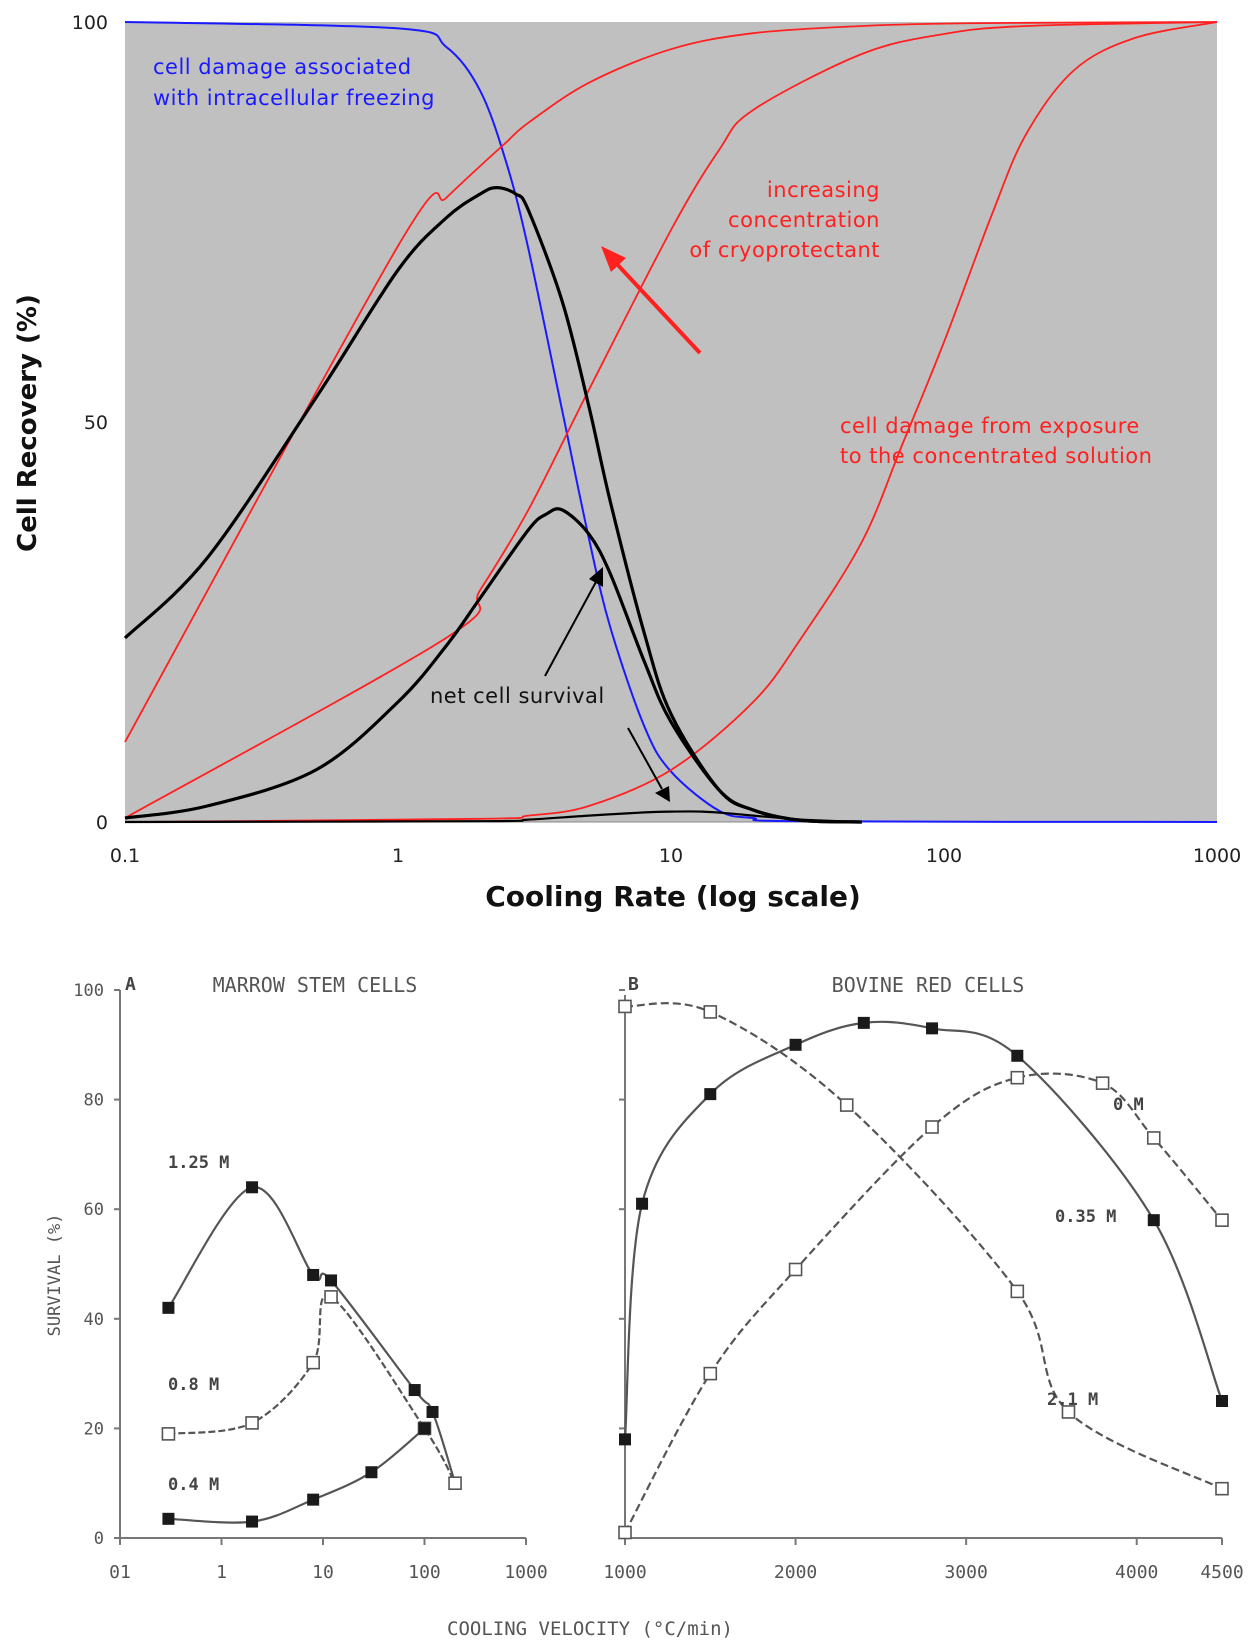  Describe the element at coordinates (1217, 856) in the screenshot. I see `top-x-tick-label: 1000` at that location.